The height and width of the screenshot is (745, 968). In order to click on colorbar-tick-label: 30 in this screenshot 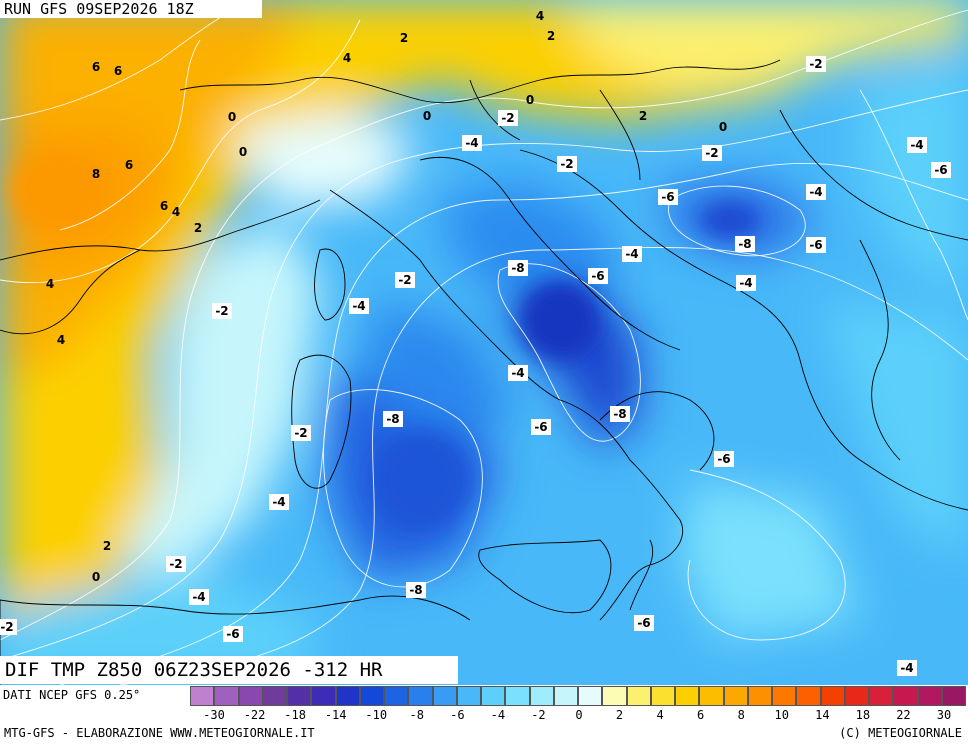, I will do `click(944, 715)`.